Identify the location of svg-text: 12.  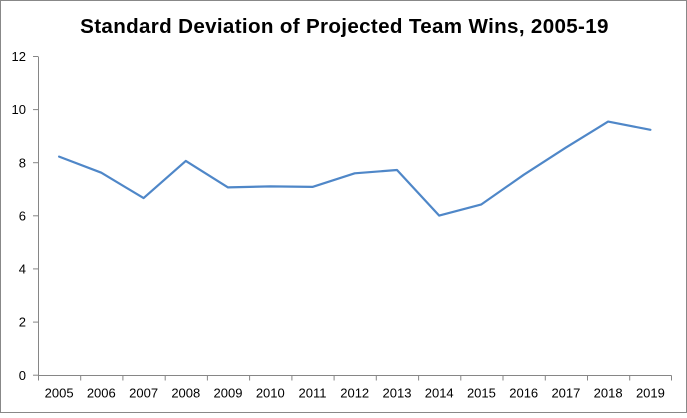
(19, 56).